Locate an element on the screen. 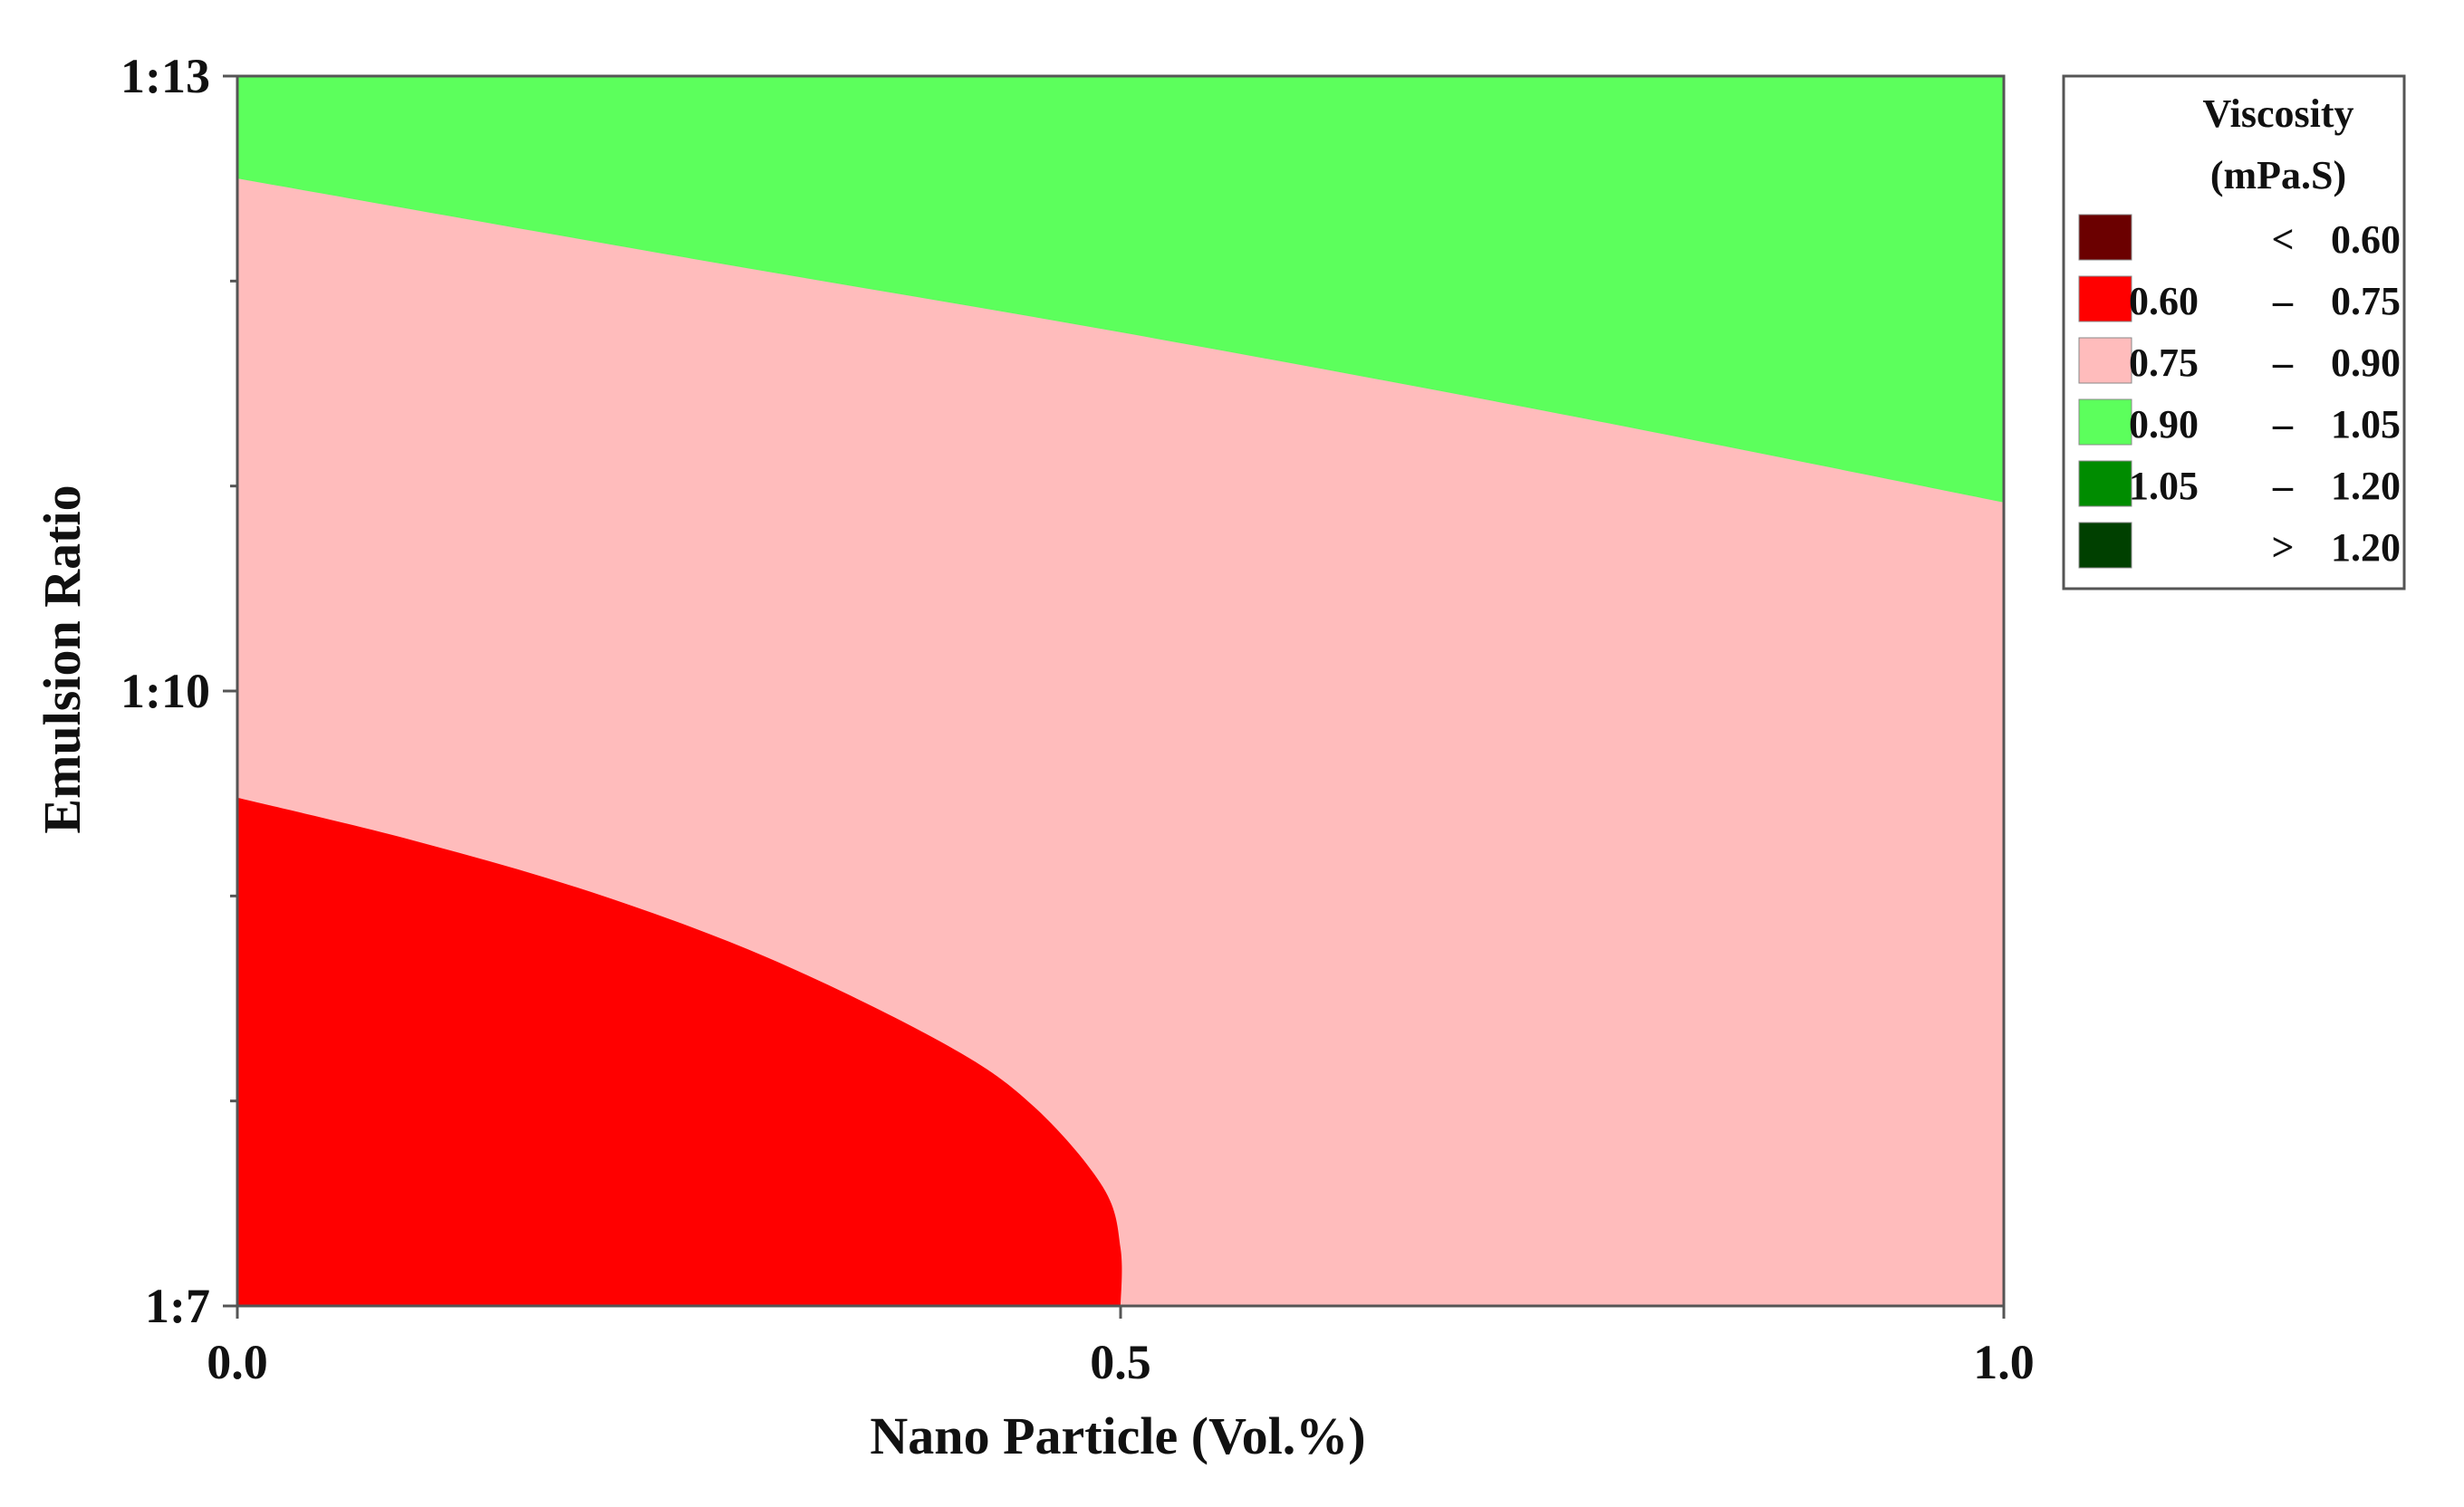  legend-range-low: 0.75 is located at coordinates (2164, 363).